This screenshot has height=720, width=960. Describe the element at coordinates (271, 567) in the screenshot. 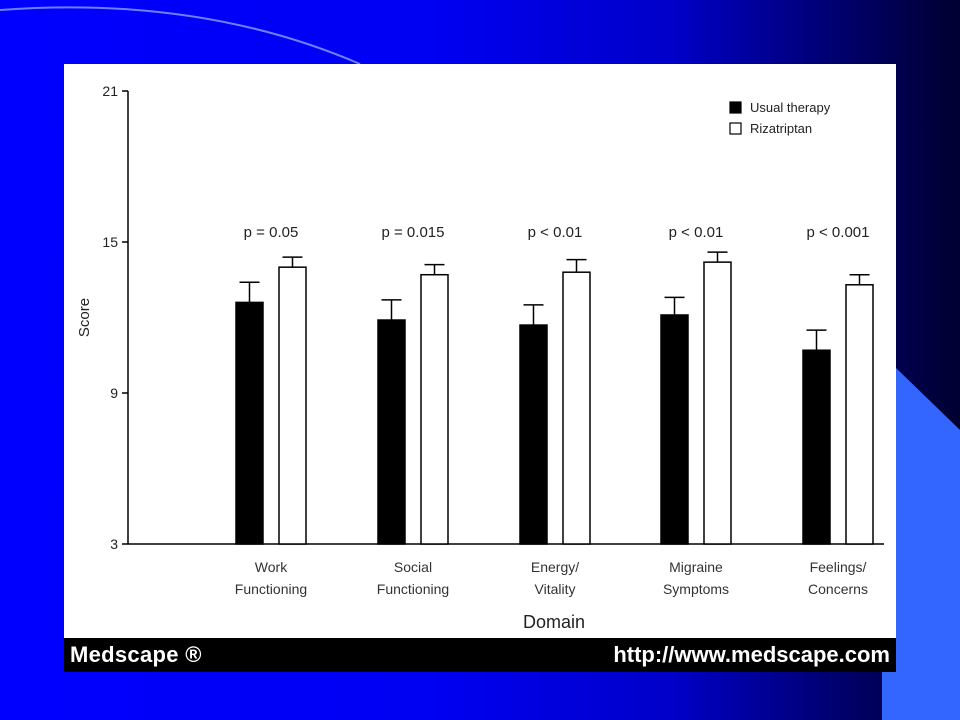

I see `x-tick-label: Work` at that location.